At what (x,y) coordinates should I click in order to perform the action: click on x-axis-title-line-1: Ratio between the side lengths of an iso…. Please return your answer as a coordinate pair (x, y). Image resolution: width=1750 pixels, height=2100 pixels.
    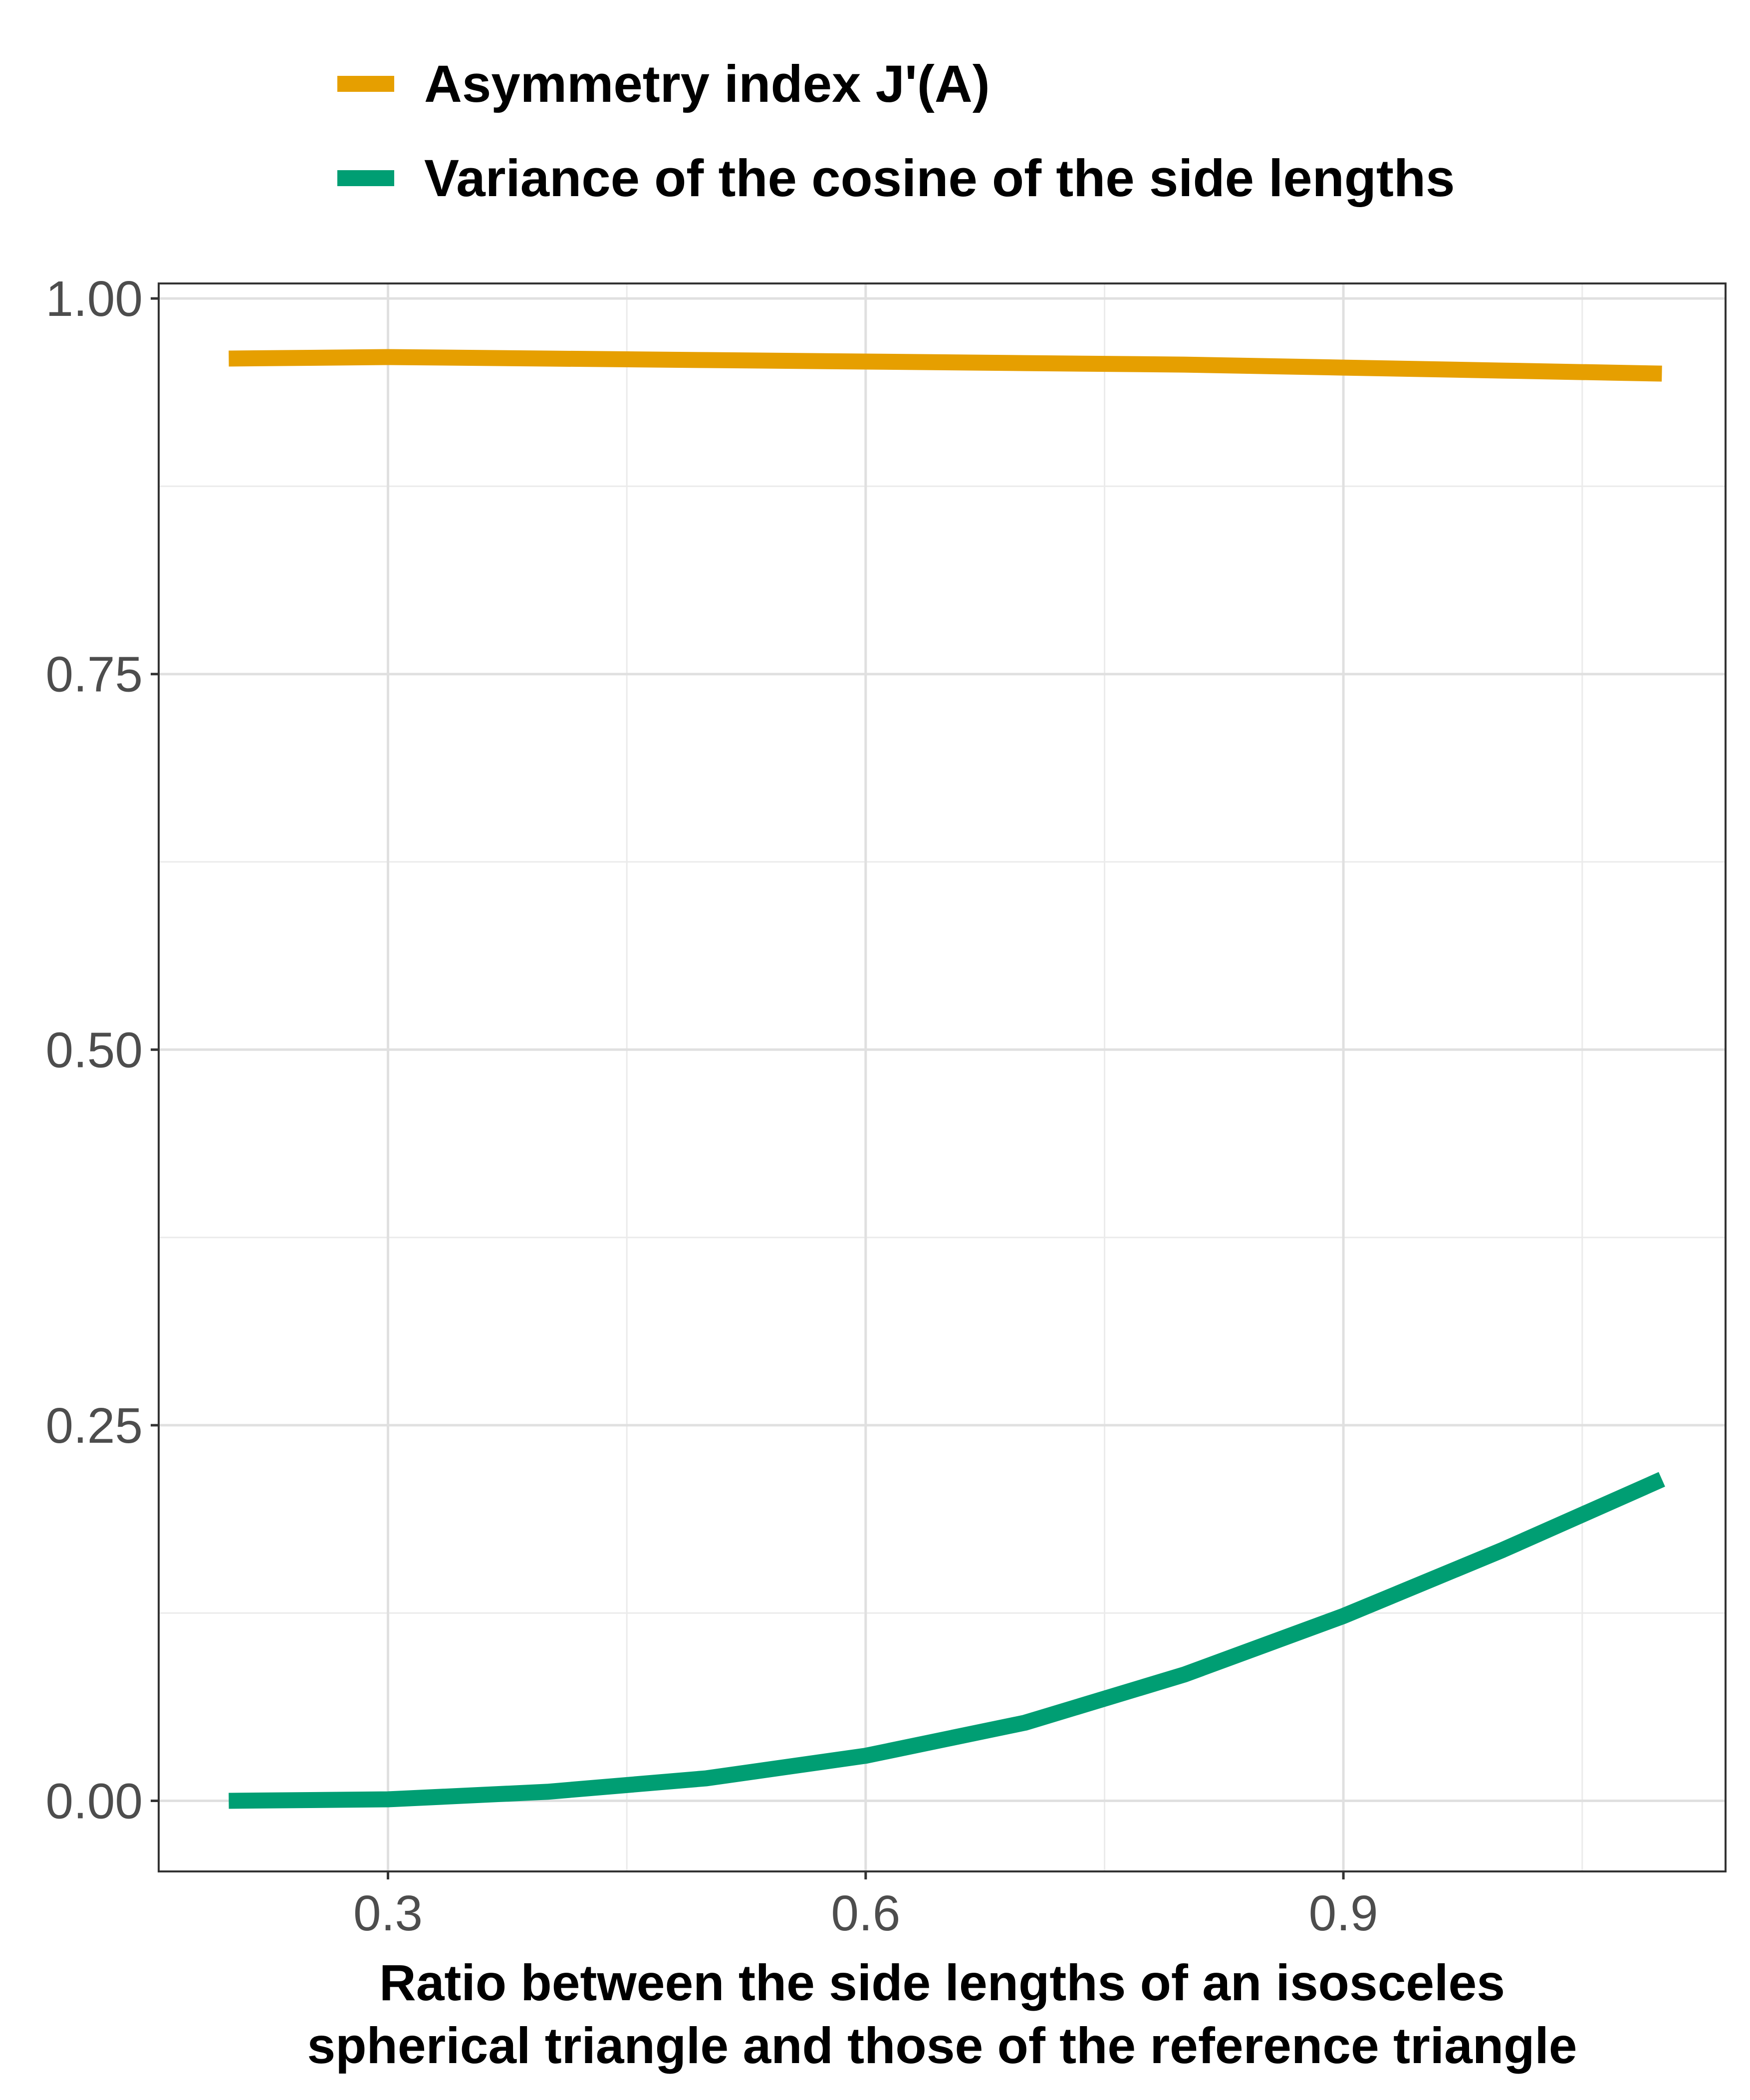
    Looking at the image, I should click on (942, 1982).